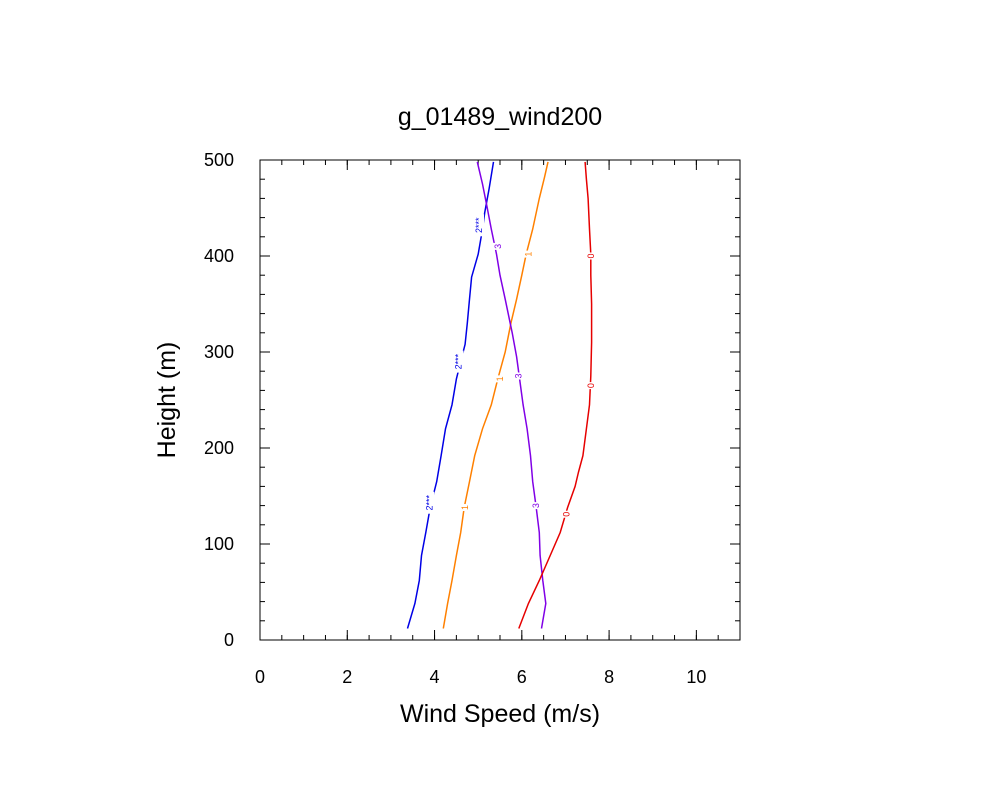 This screenshot has width=1000, height=800. Describe the element at coordinates (435, 677) in the screenshot. I see `x-tick-label: 4` at that location.